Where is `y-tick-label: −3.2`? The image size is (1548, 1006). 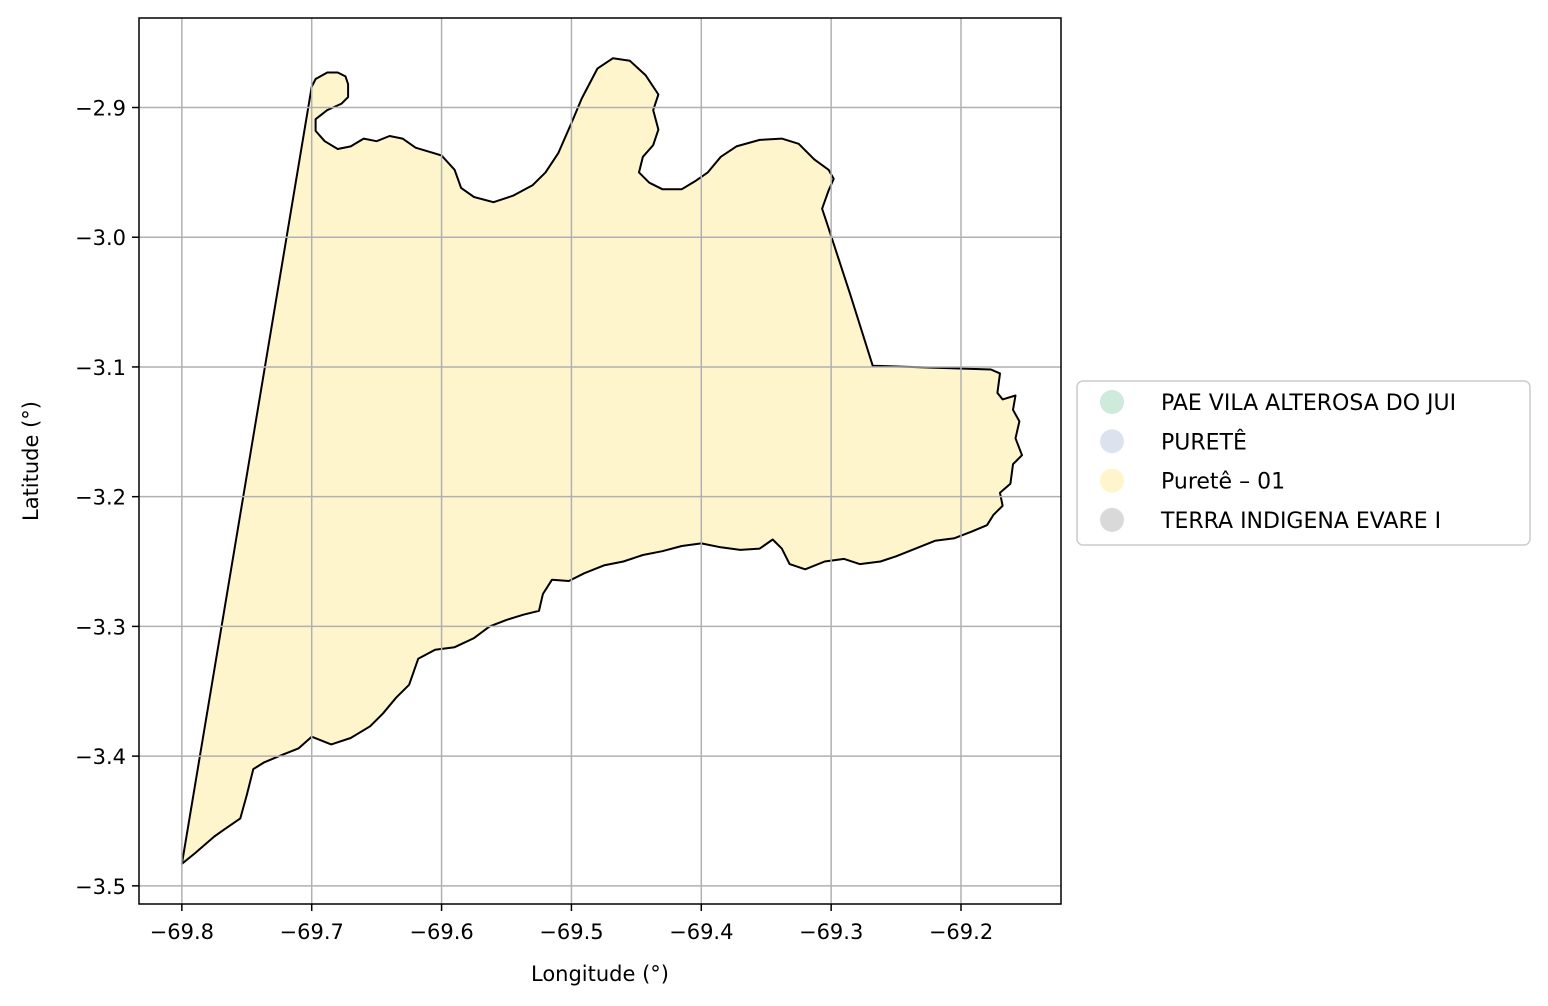 y-tick-label: −3.2 is located at coordinates (100, 498).